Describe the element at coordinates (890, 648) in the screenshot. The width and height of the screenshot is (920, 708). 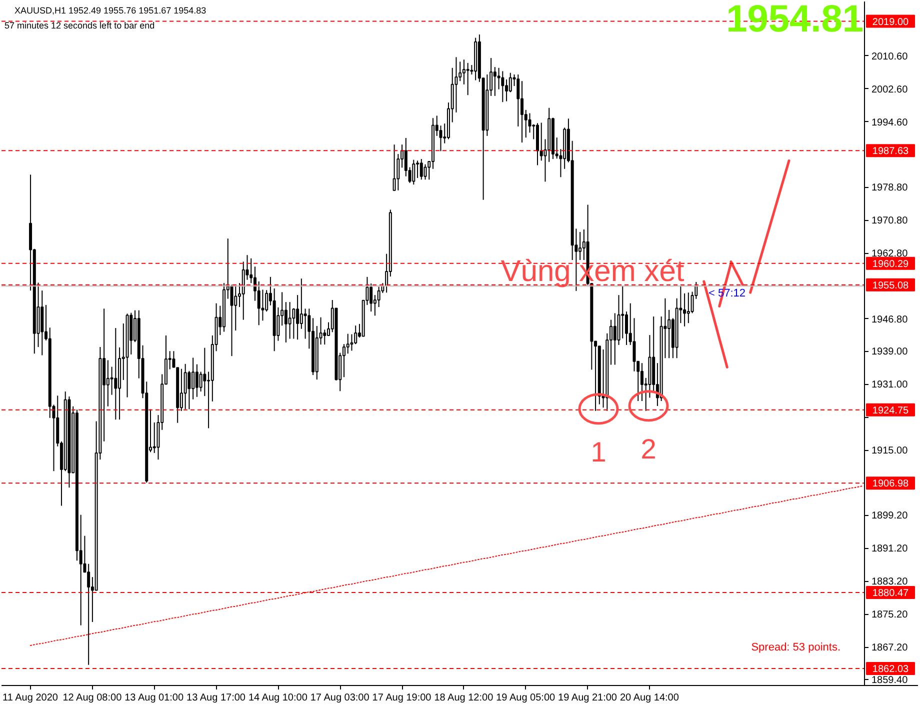
I see `y-tick-label: 1867.20` at that location.